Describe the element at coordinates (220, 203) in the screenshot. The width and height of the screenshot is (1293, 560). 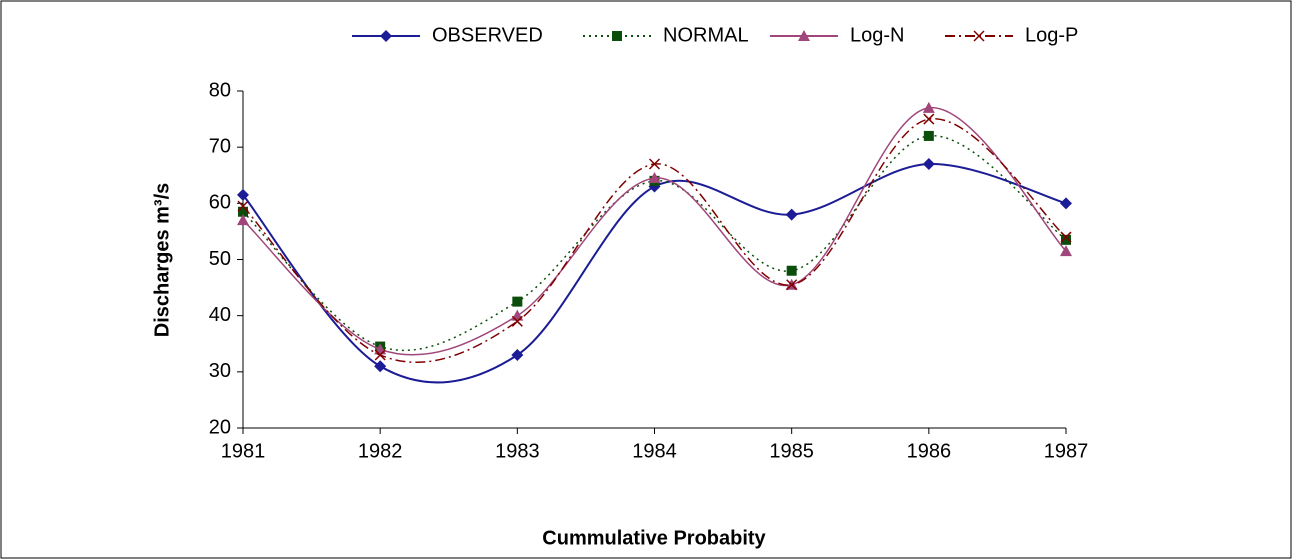
I see `y-tick-label: 60` at that location.